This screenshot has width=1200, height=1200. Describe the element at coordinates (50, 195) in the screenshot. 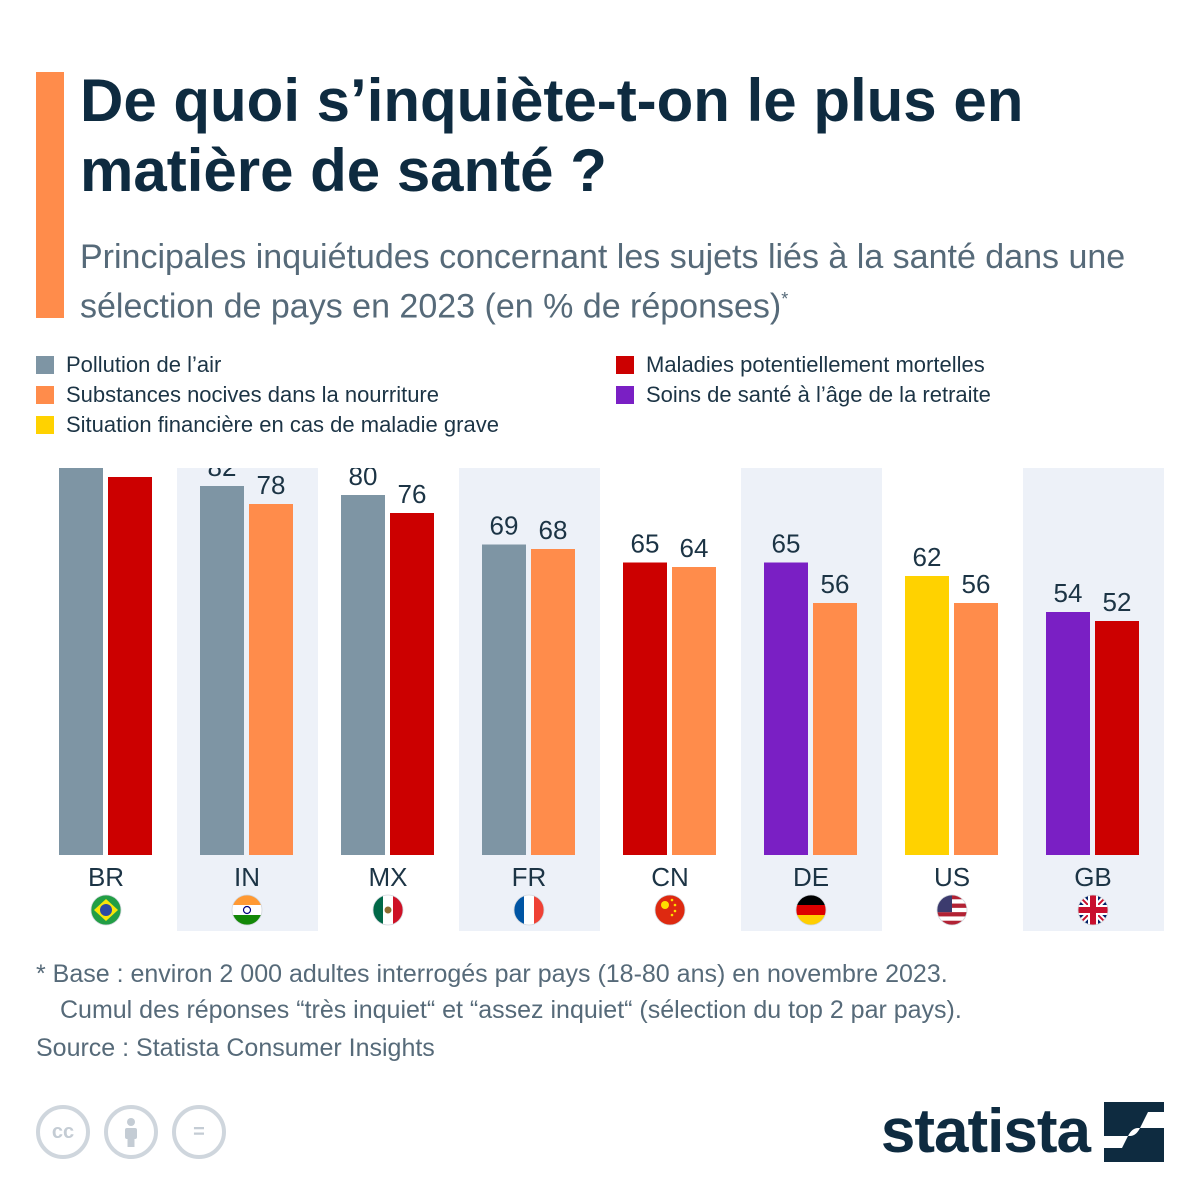

I see `title-accent-bar` at that location.